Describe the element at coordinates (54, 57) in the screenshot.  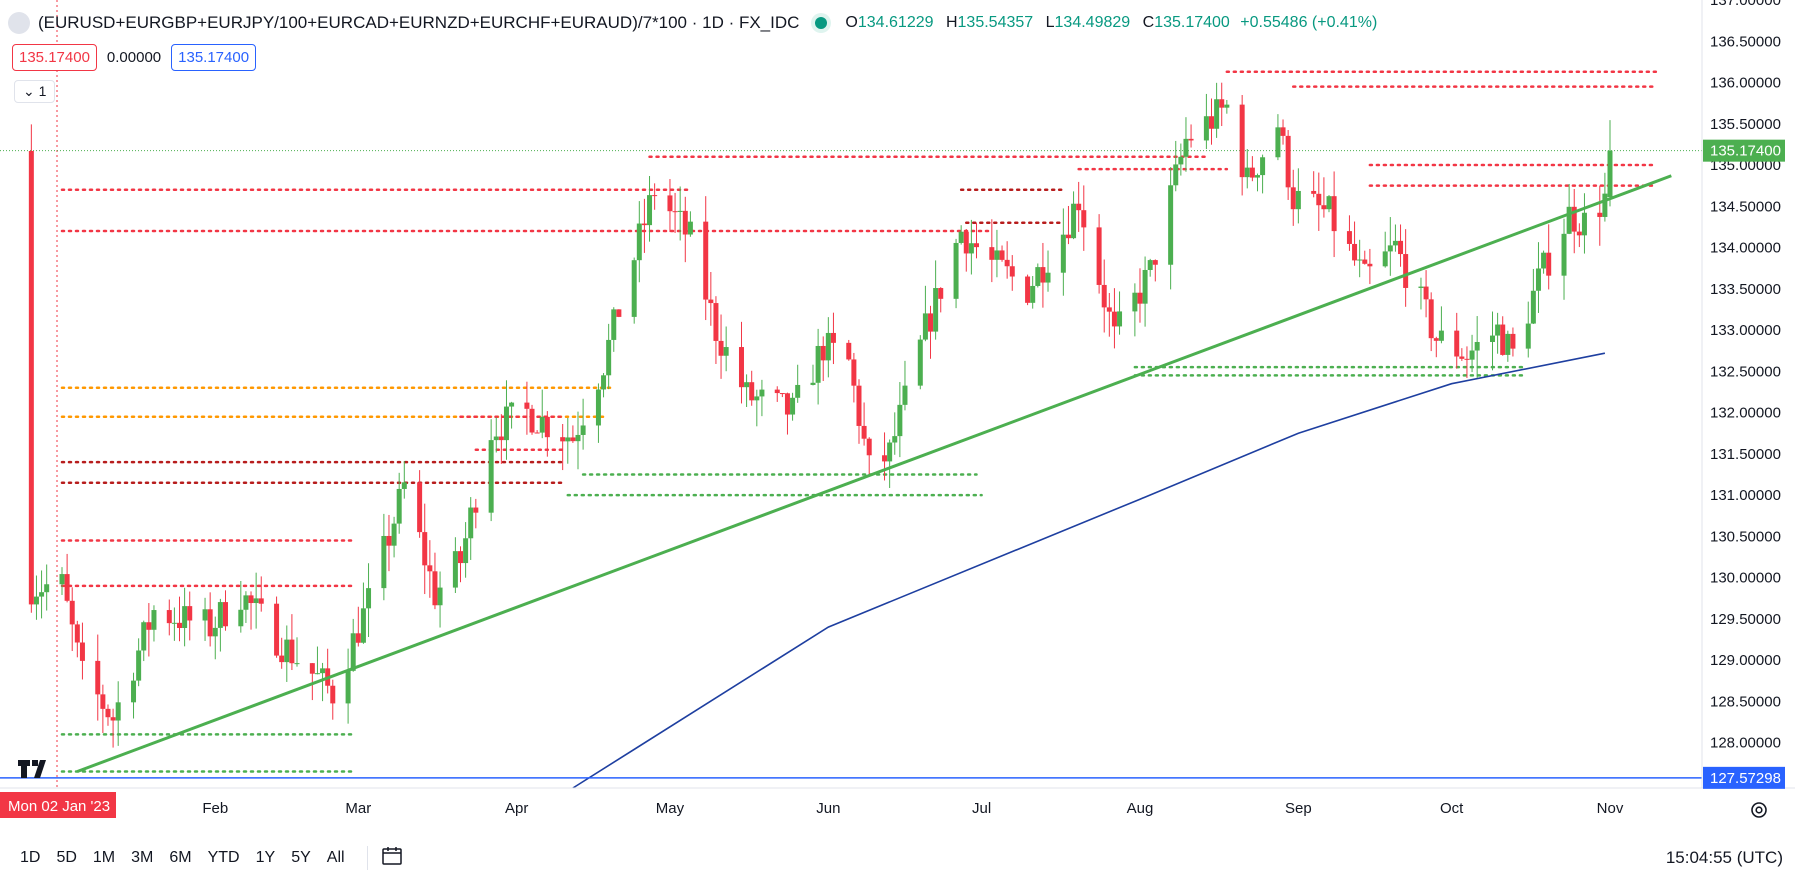
I see `sell-price-button: 135.17400` at that location.